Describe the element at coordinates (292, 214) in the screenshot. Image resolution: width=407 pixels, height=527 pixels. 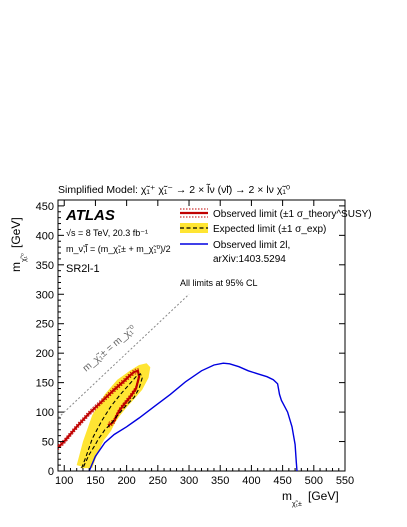
I see `legend-observed-label: Observed limit (±1 σ_theory^SUSY)` at that location.